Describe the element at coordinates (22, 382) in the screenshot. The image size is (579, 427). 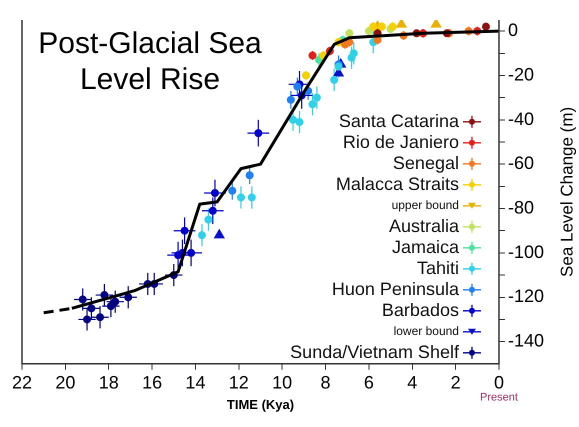
I see `x-tick-label: 22` at that location.